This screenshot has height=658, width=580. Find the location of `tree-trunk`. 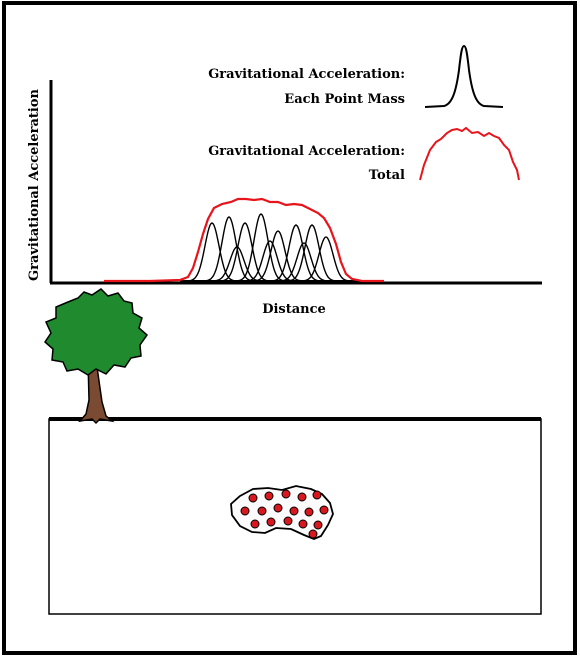

tree-trunk is located at coordinates (96, 392).